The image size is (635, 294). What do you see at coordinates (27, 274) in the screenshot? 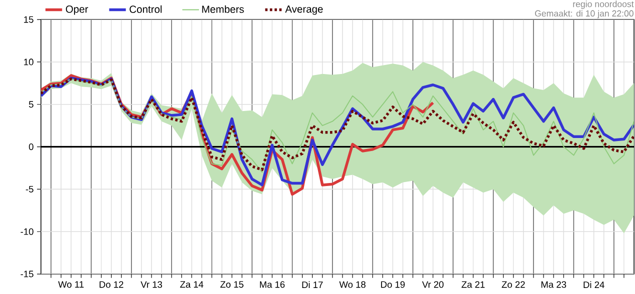
I see `y-tick-label: -15` at bounding box center [27, 274].